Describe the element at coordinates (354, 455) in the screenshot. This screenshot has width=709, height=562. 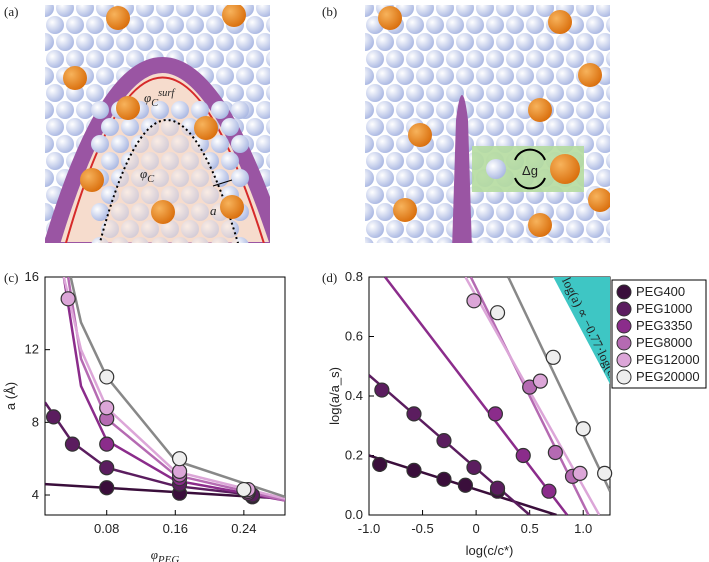
I see `y-tick-label: 0.2` at that location.